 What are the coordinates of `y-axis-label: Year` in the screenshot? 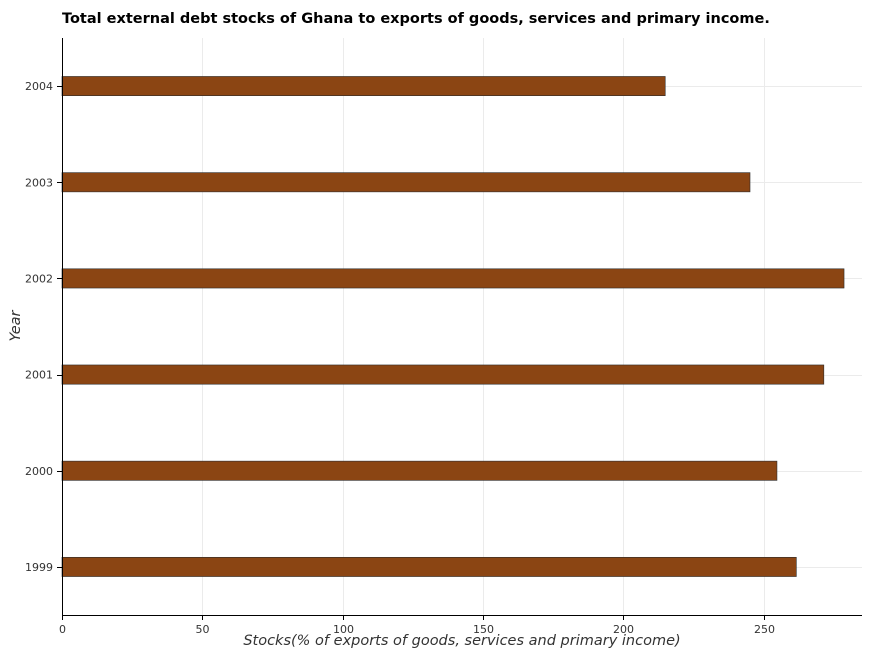 It's located at (16, 325).